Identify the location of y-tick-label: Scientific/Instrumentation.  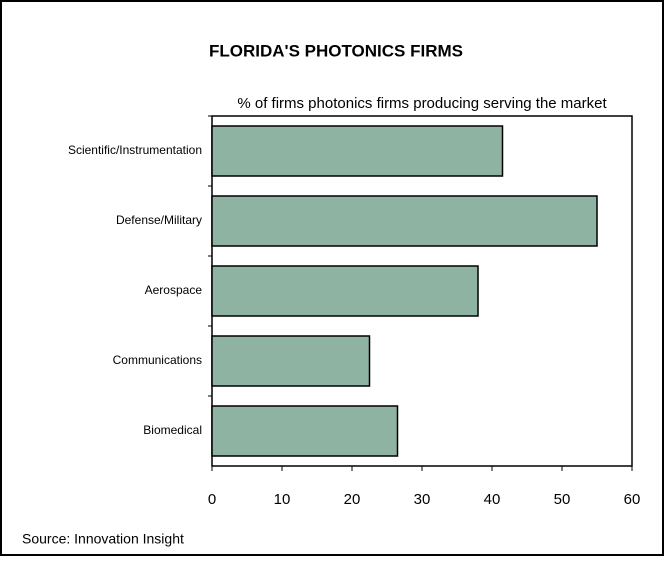
(135, 150).